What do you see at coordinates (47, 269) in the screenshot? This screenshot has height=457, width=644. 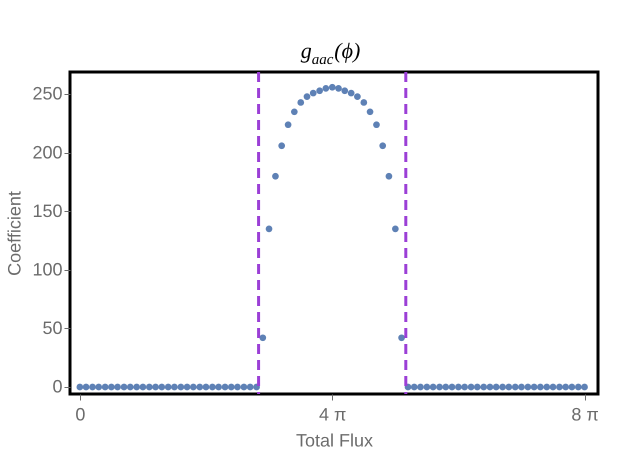 I see `y-tick-label: 100` at bounding box center [47, 269].